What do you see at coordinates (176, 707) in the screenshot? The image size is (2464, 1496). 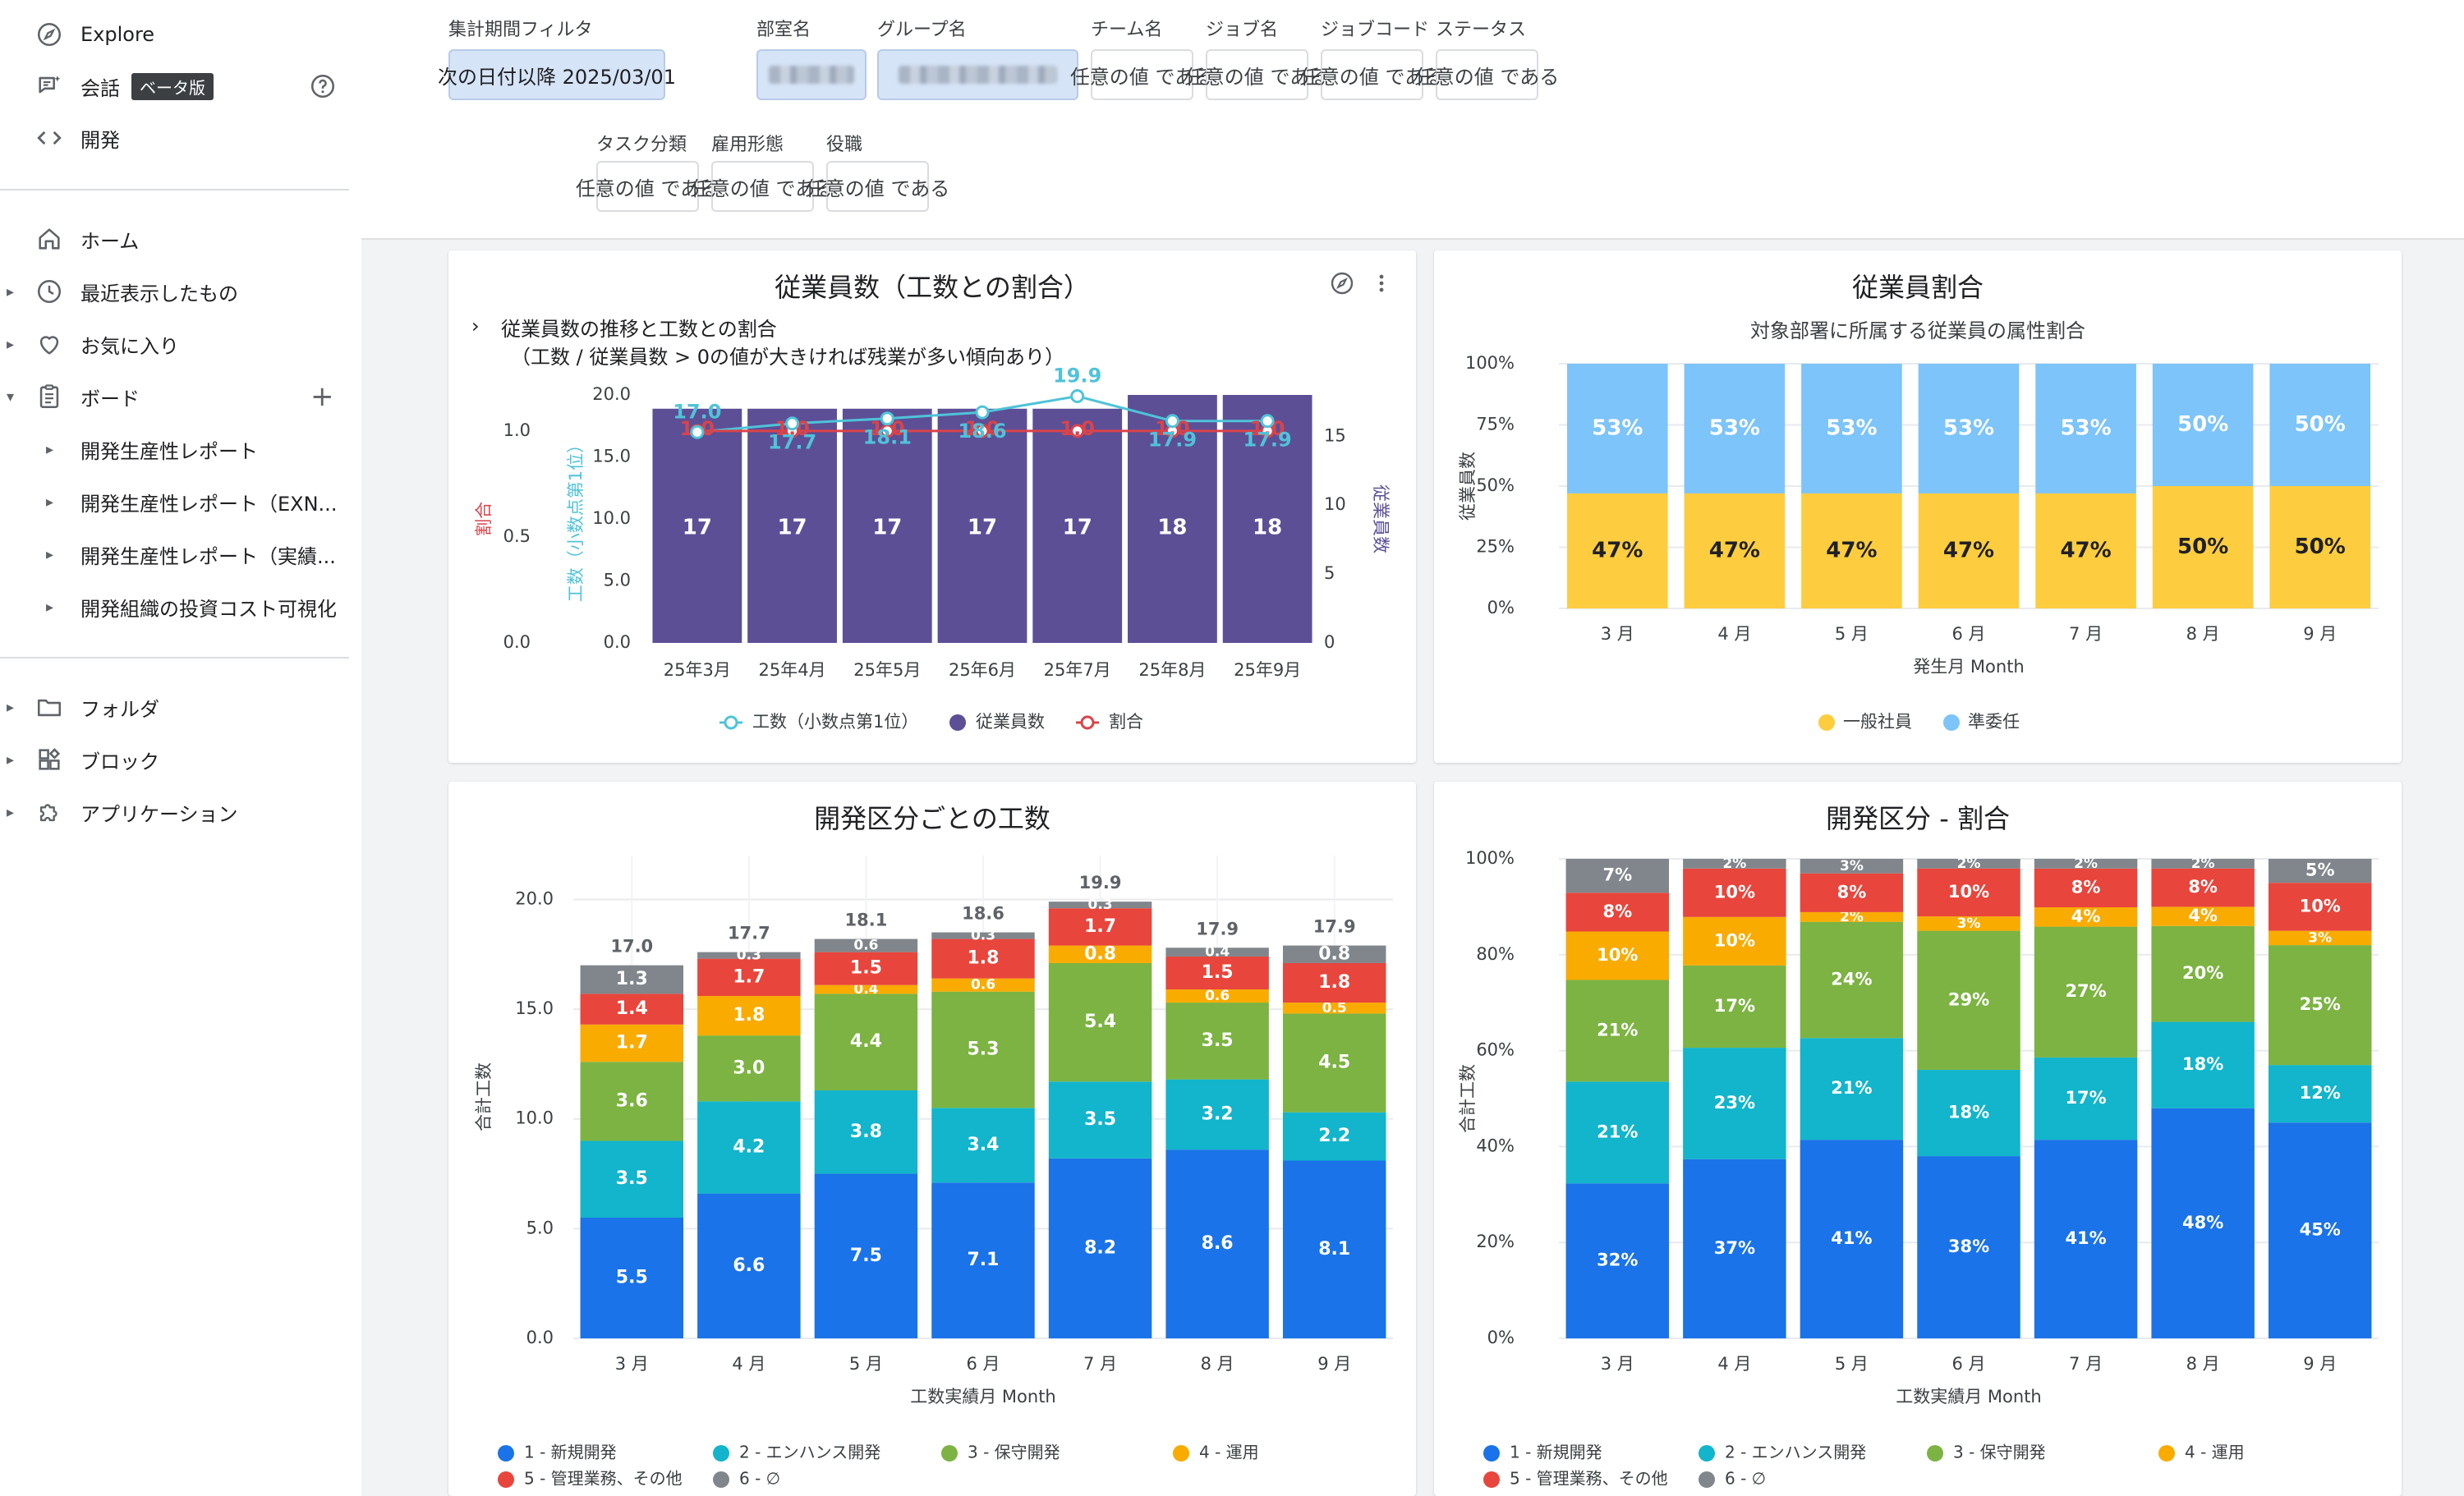 I see `sidebar-item-folders: ▸ フォルダ` at bounding box center [176, 707].